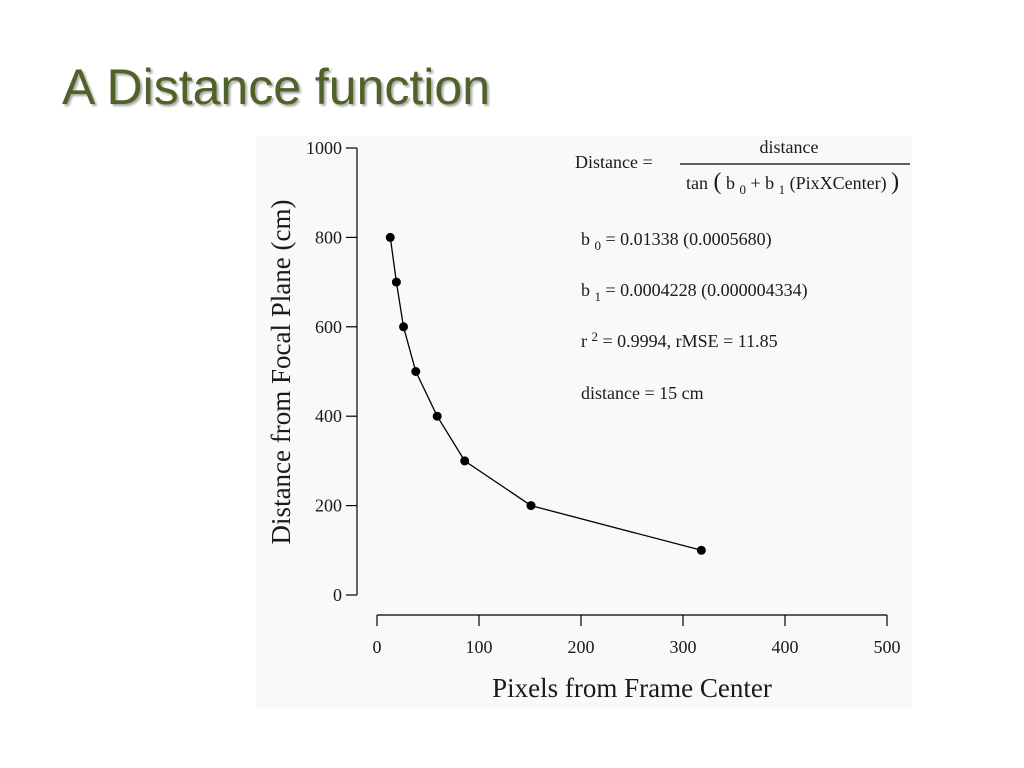 The width and height of the screenshot is (1024, 768). Describe the element at coordinates (683, 647) in the screenshot. I see `x-tick-label: 300` at that location.